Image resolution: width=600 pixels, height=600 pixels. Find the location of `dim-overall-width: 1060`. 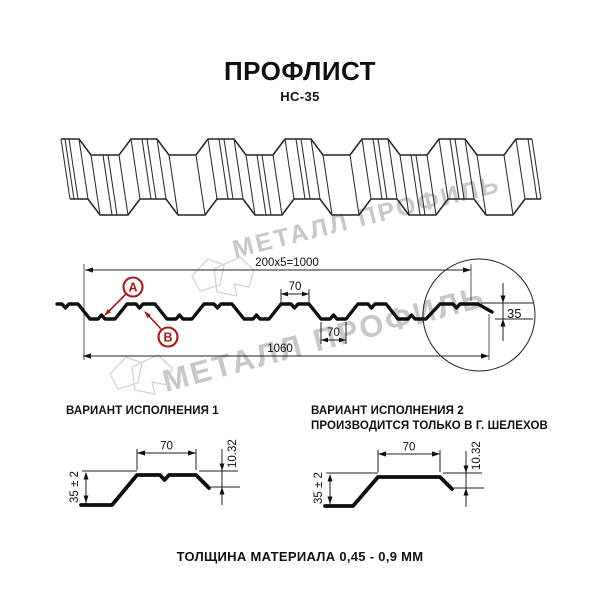

dim-overall-width: 1060 is located at coordinates (280, 349).